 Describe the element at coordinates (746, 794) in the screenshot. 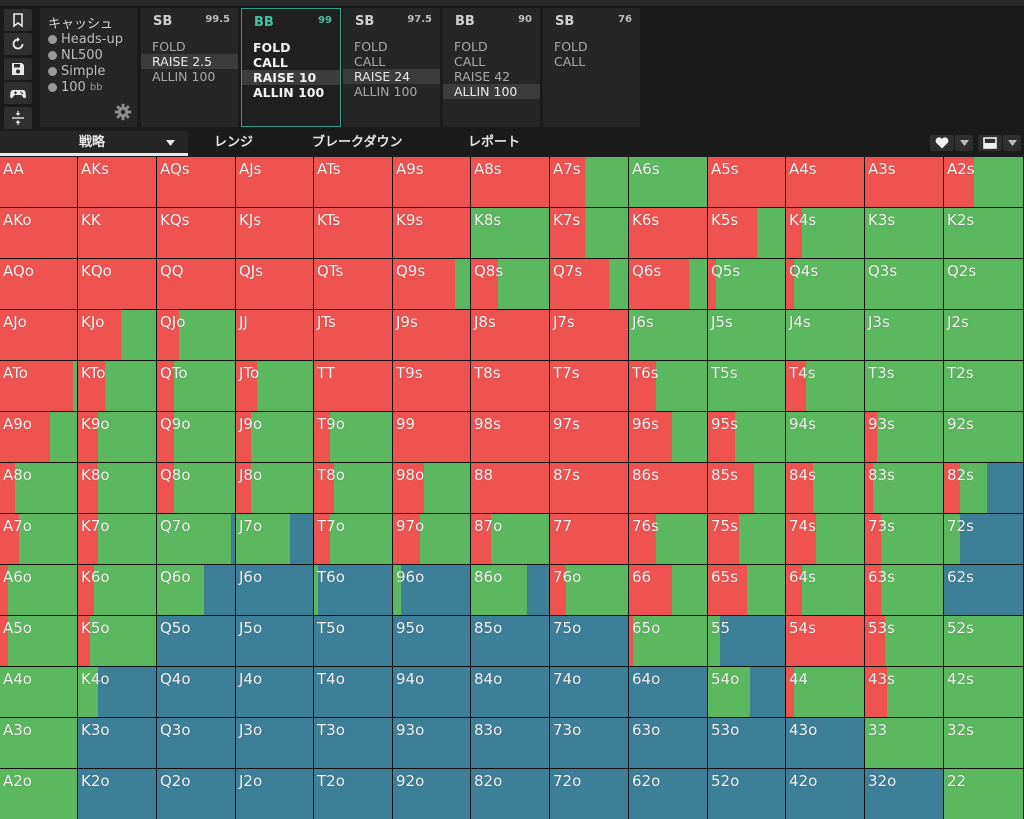

I see `hand-cell: 52o` at that location.